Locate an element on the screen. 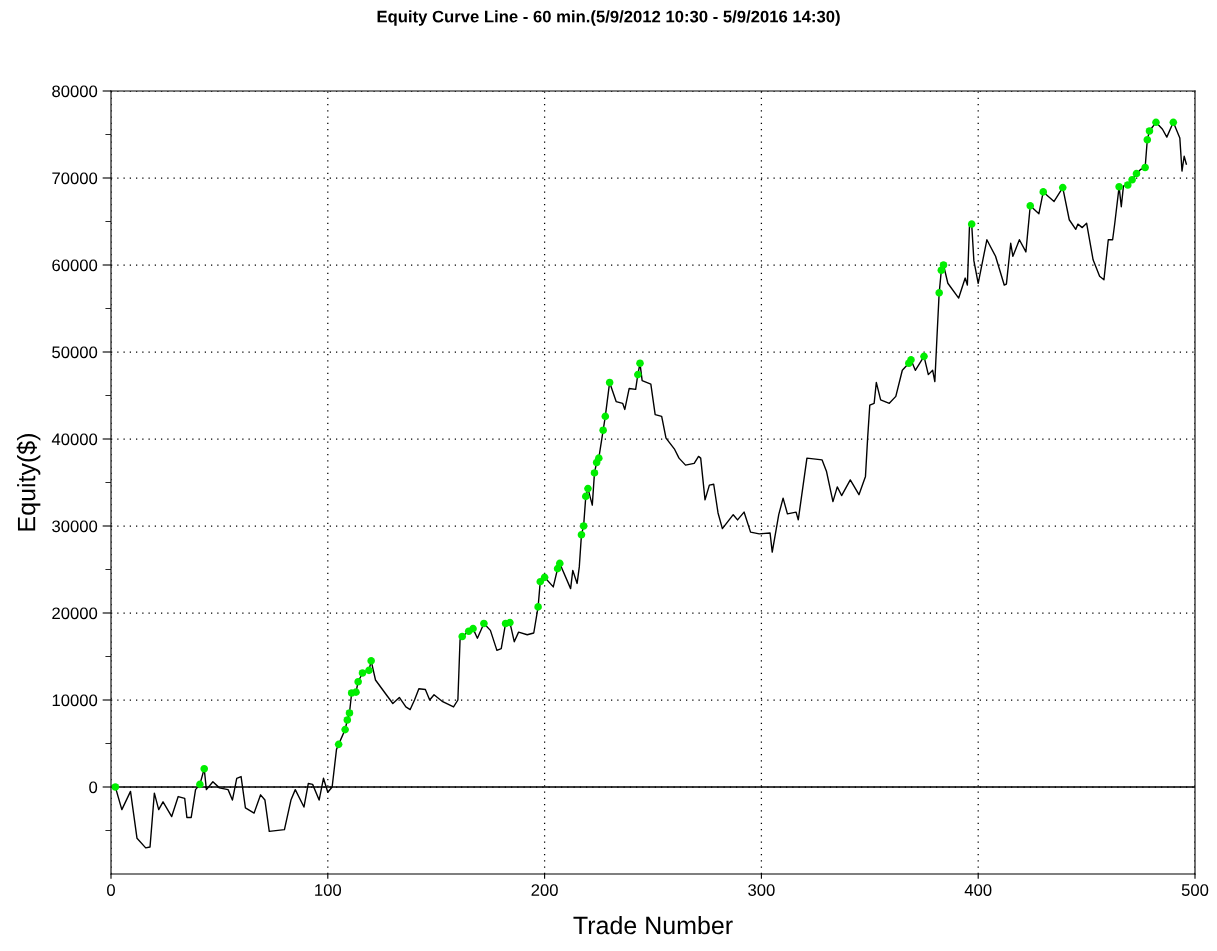 Image resolution: width=1217 pixels, height=951 pixels. y-tick-label: 60000 is located at coordinates (75, 265).